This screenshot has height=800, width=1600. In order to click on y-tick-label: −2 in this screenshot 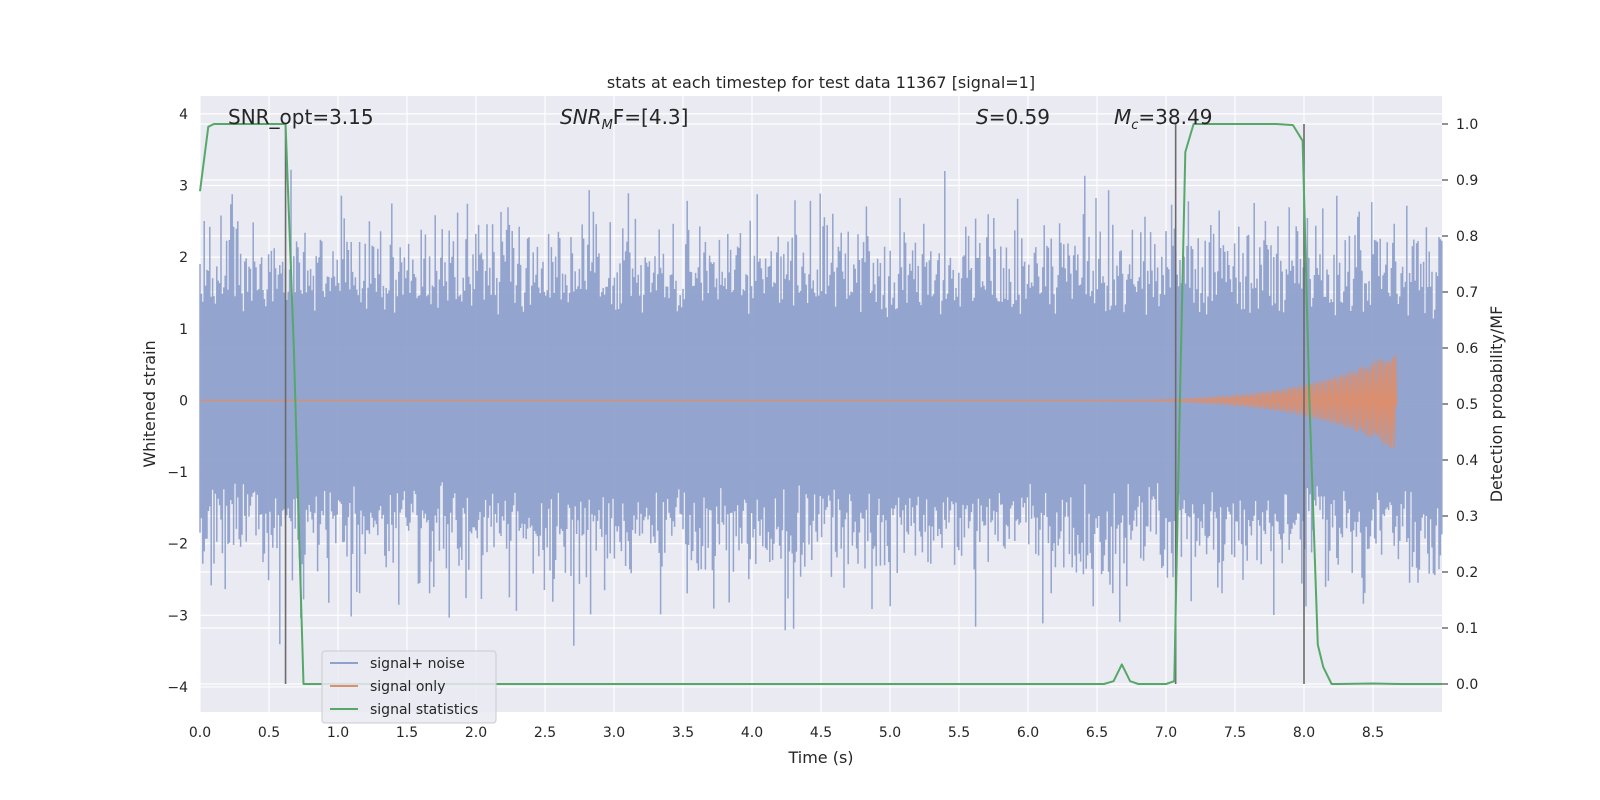, I will do `click(177, 545)`.